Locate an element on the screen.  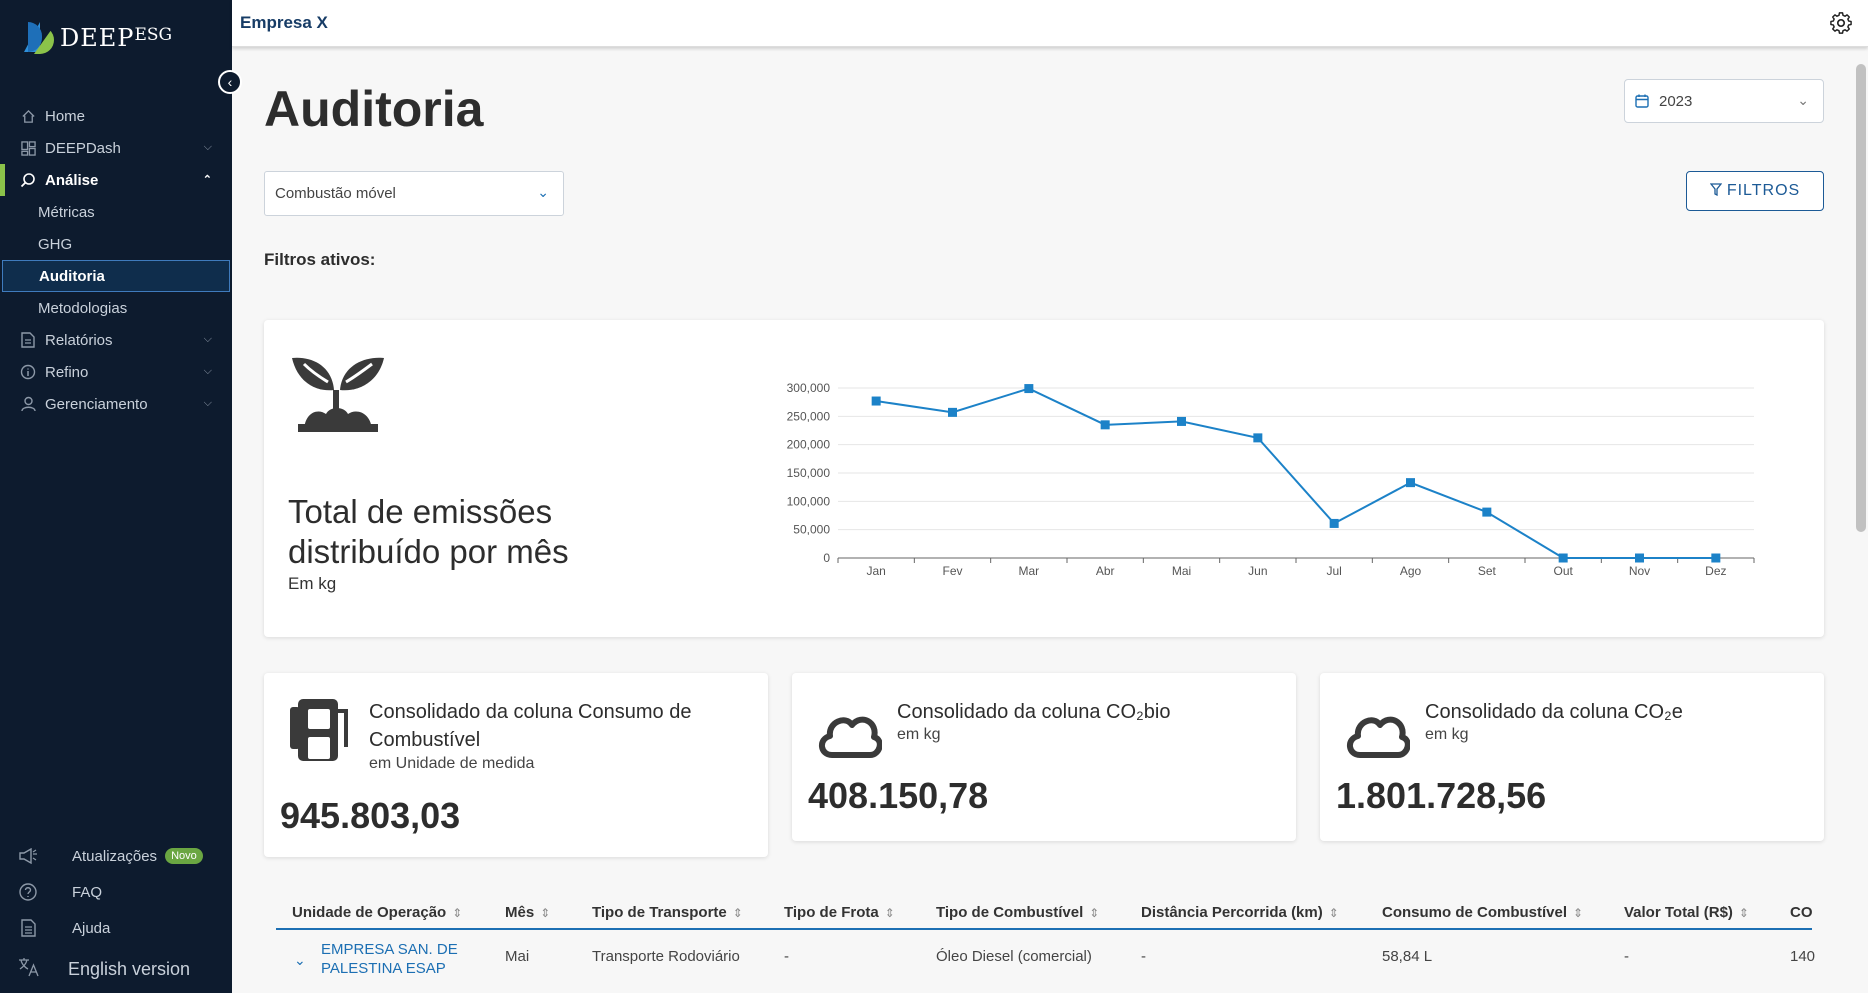
sidebar-item-relatorios: Relatórios ⌵ is located at coordinates (116, 340).